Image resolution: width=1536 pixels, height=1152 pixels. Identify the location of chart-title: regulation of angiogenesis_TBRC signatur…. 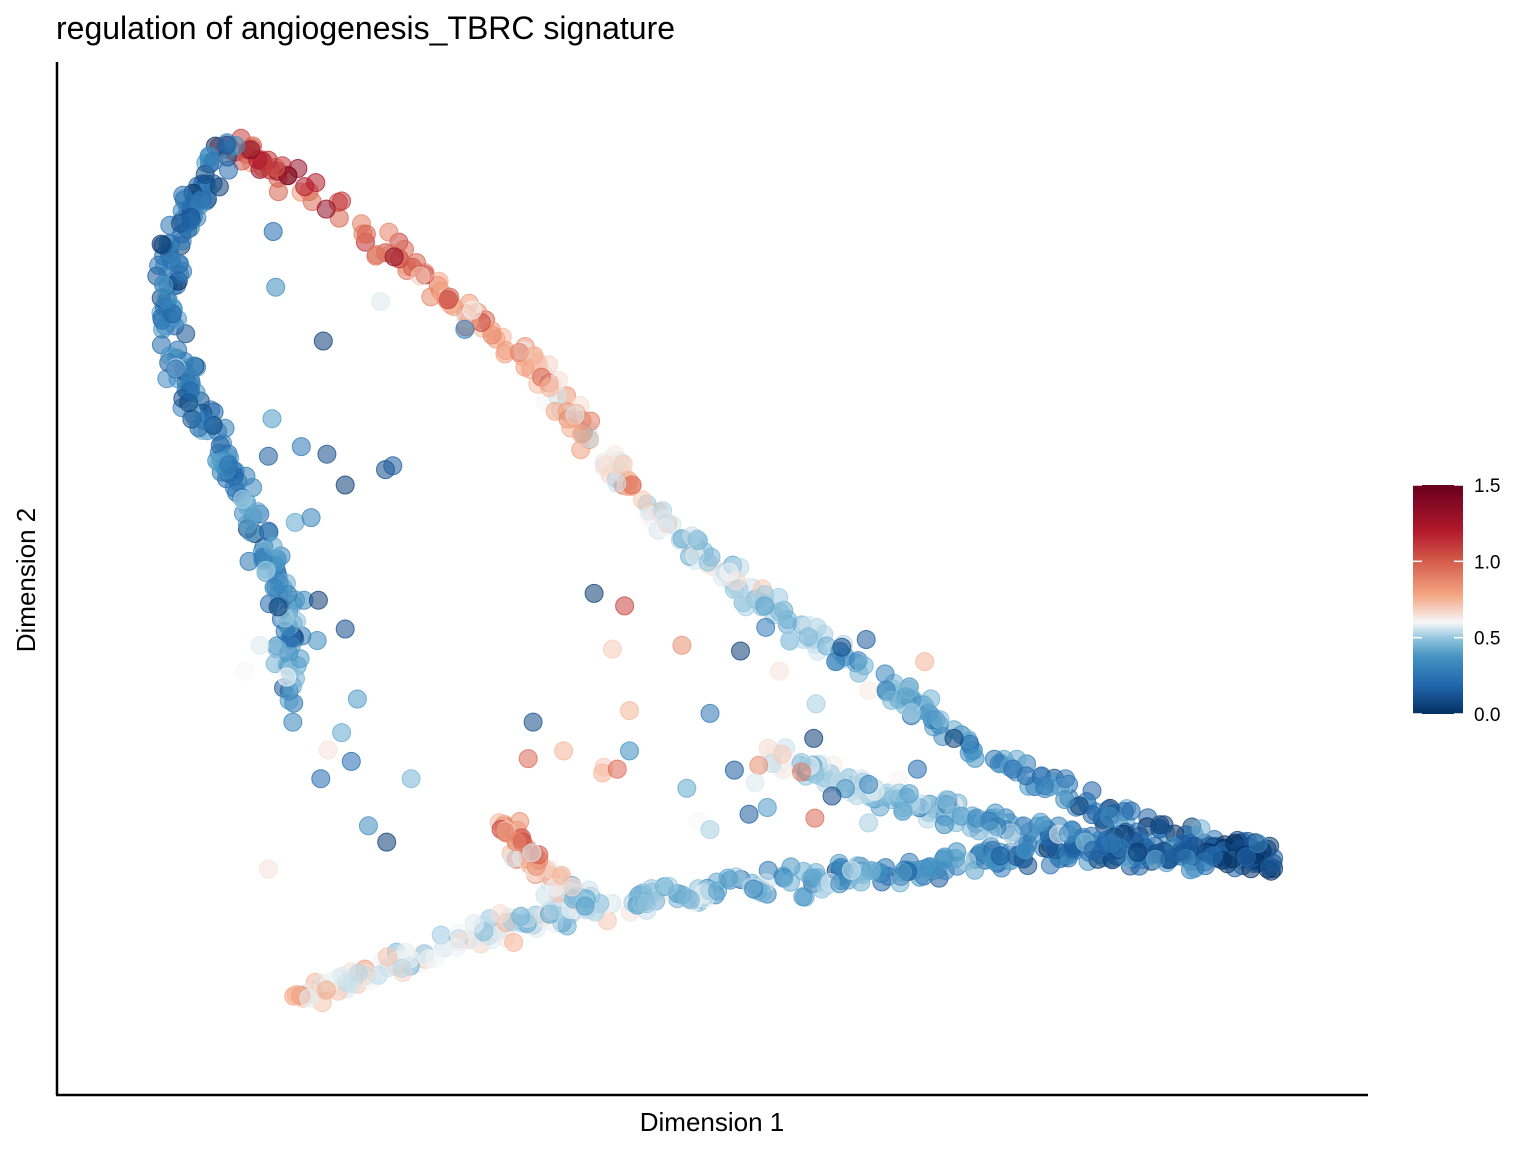
(365, 28).